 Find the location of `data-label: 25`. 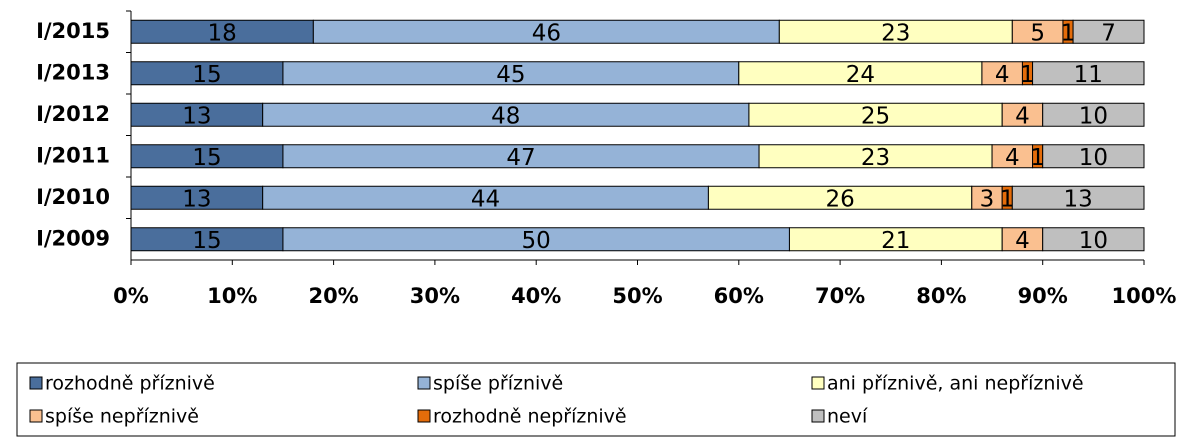

data-label: 25 is located at coordinates (875, 116).